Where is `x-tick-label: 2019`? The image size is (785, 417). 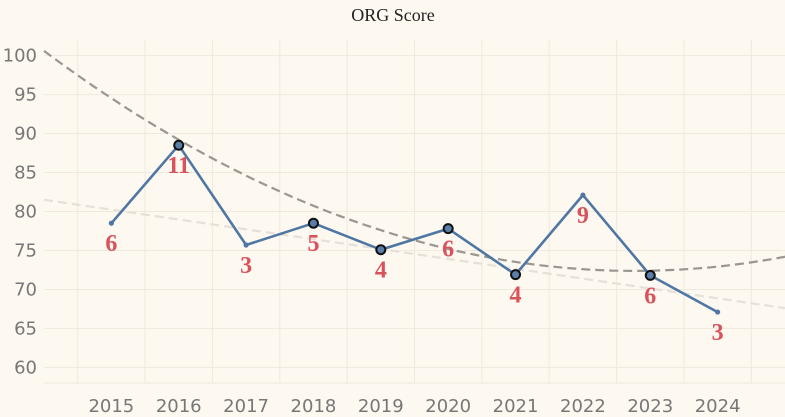 x-tick-label: 2019 is located at coordinates (381, 406).